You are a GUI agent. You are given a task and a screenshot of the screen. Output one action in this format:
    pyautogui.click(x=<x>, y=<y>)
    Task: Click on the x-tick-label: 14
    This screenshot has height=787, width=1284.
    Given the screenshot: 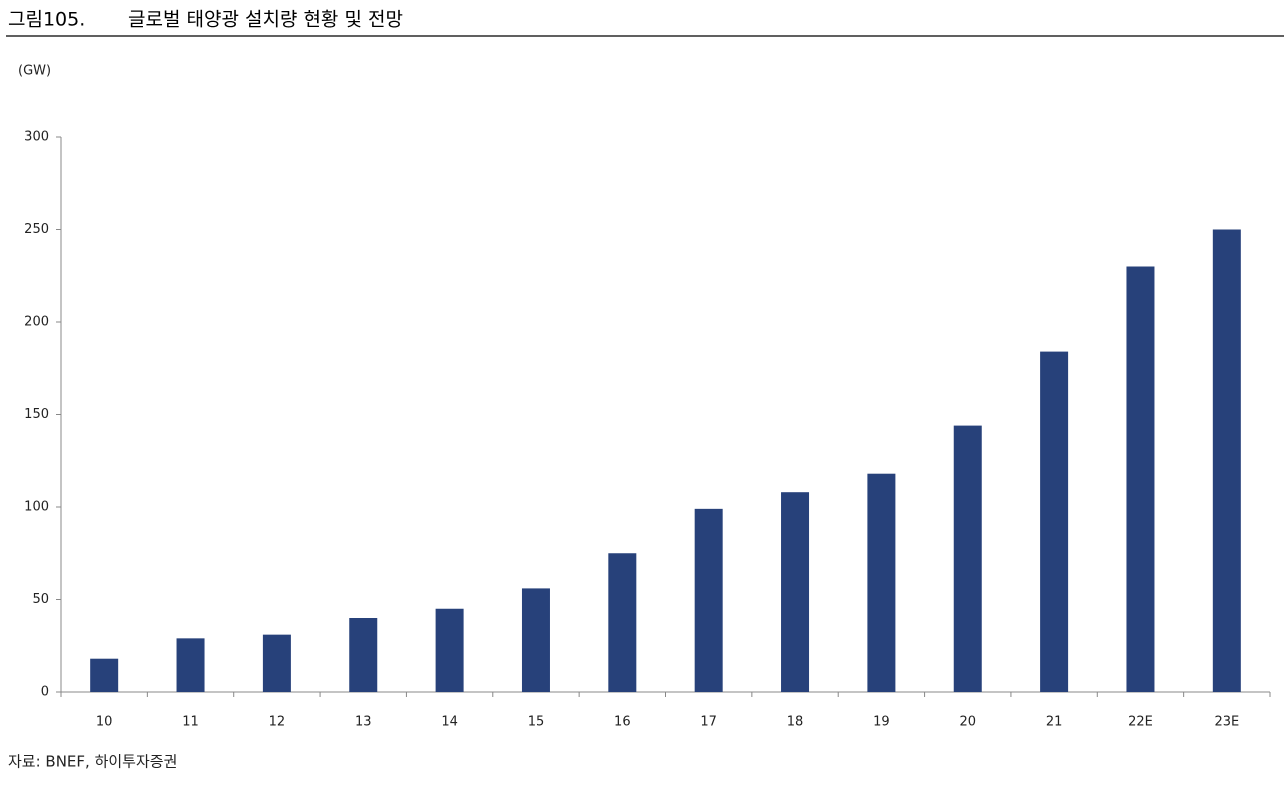 What is the action you would take?
    pyautogui.click(x=449, y=722)
    